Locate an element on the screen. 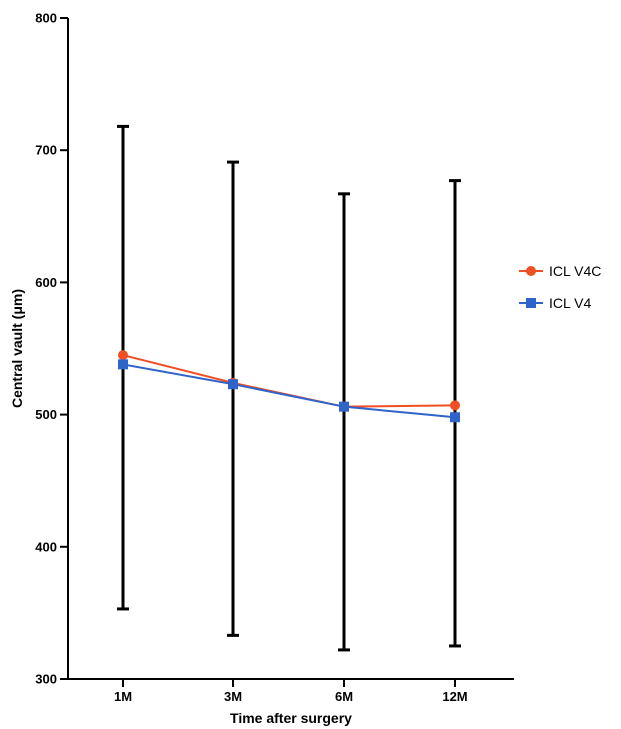 The width and height of the screenshot is (621, 729). series-markers is located at coordinates (289, 386).